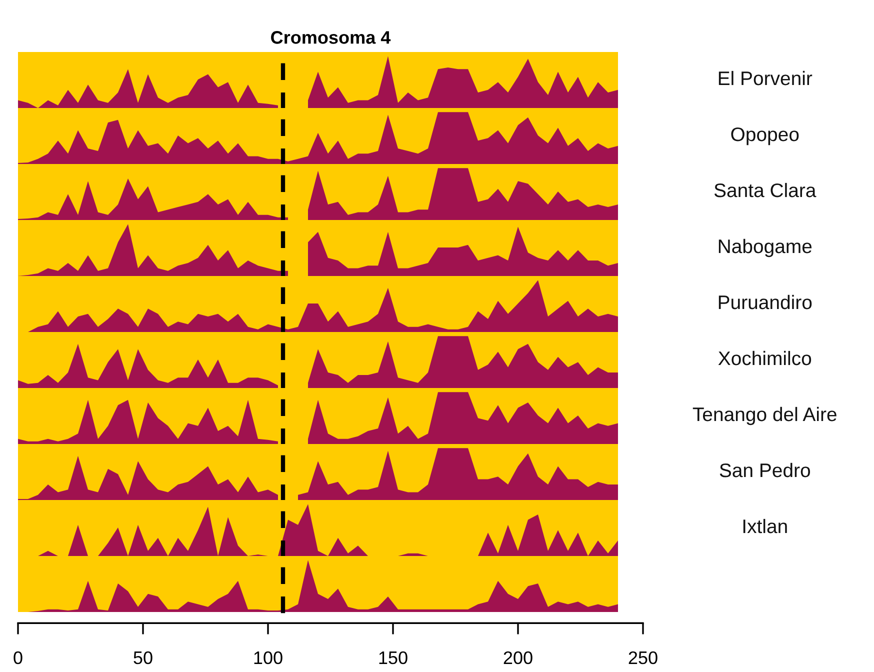 The width and height of the screenshot is (874, 672). I want to click on text: Puruandiro, so click(765, 302).